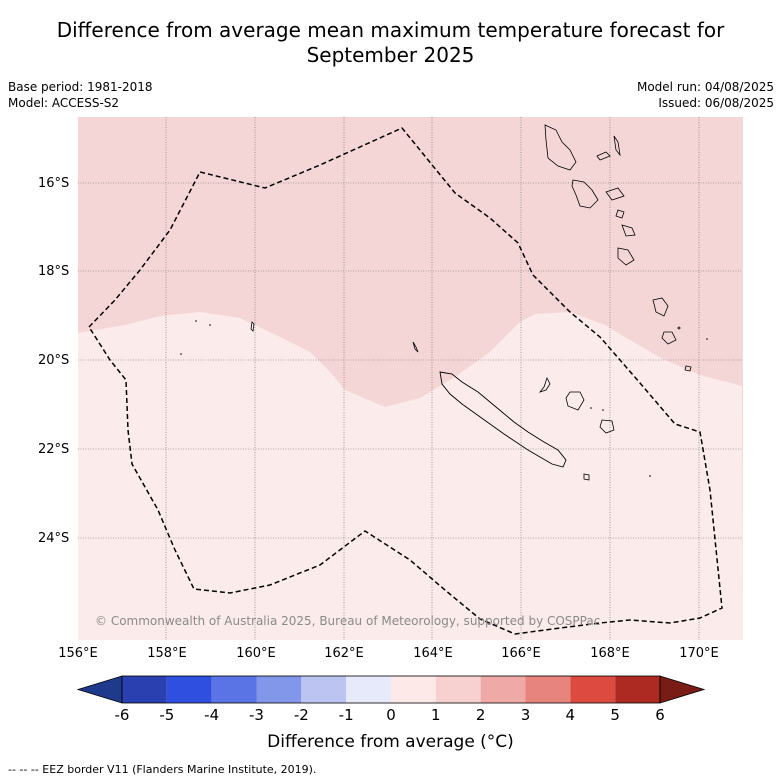  What do you see at coordinates (682, 689) in the screenshot?
I see `colorbar-extend-high` at bounding box center [682, 689].